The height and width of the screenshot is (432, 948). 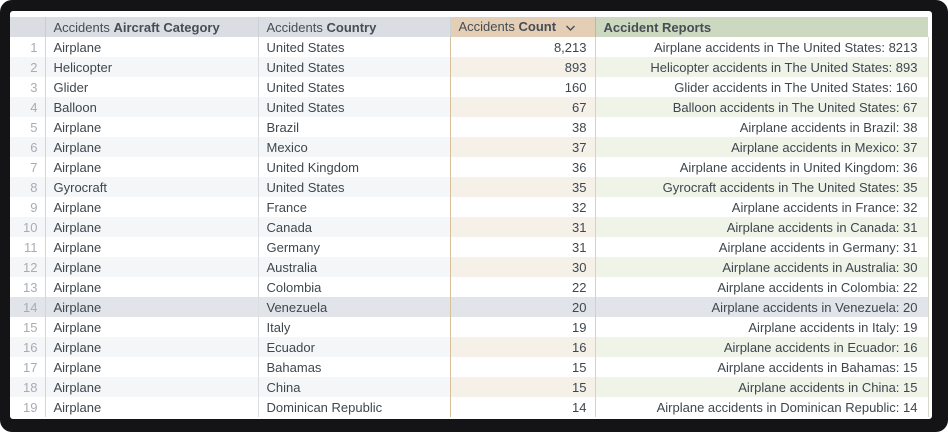 What do you see at coordinates (28, 287) in the screenshot?
I see `row-number-cell: 13` at bounding box center [28, 287].